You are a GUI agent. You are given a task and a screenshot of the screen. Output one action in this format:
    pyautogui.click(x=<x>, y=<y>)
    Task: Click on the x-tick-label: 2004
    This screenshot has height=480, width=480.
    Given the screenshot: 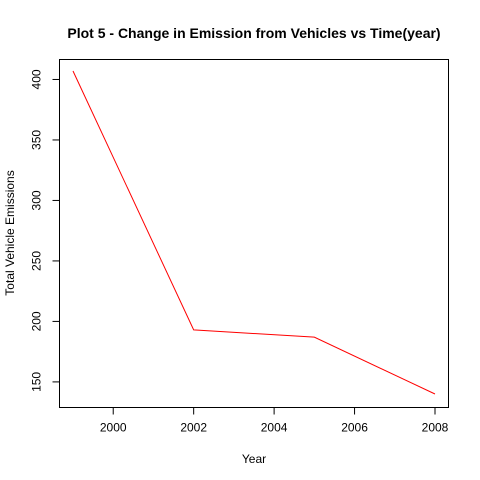 What is the action you would take?
    pyautogui.click(x=274, y=428)
    